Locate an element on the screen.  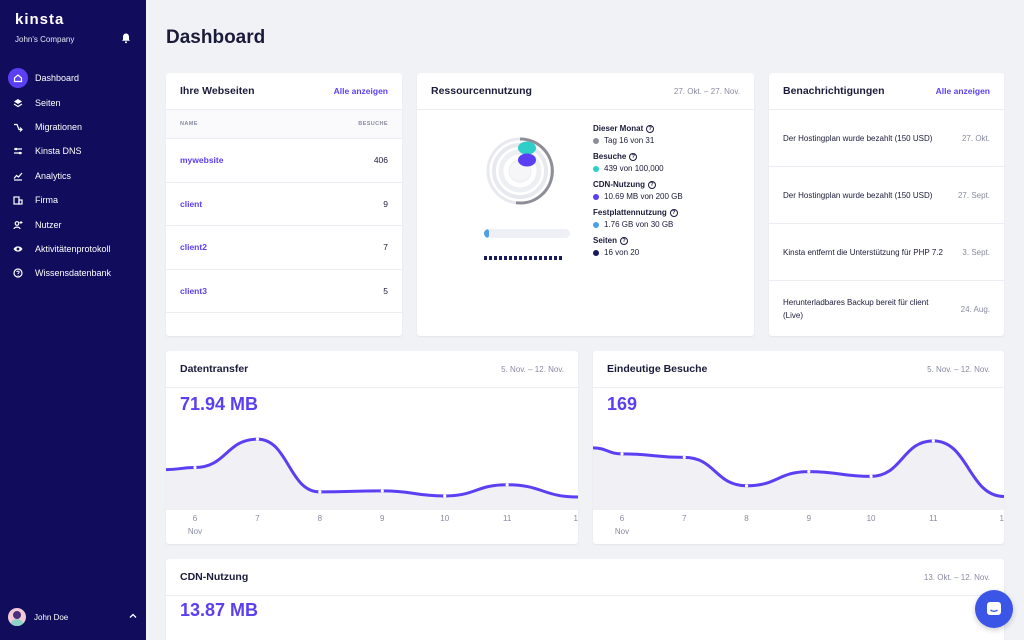
chat-button is located at coordinates (994, 609).